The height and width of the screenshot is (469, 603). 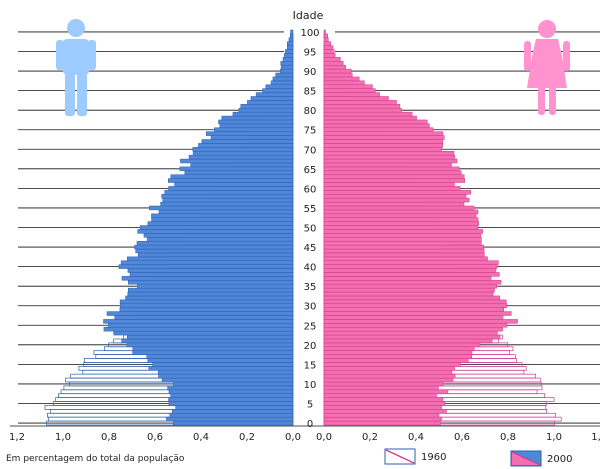 What do you see at coordinates (310, 209) in the screenshot?
I see `age-tick-label: 55` at bounding box center [310, 209].